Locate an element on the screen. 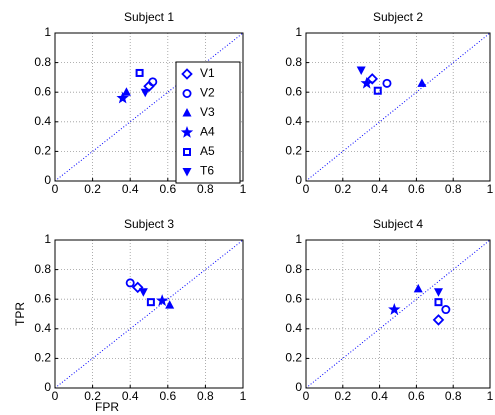  legend-label: V3 is located at coordinates (207, 112).